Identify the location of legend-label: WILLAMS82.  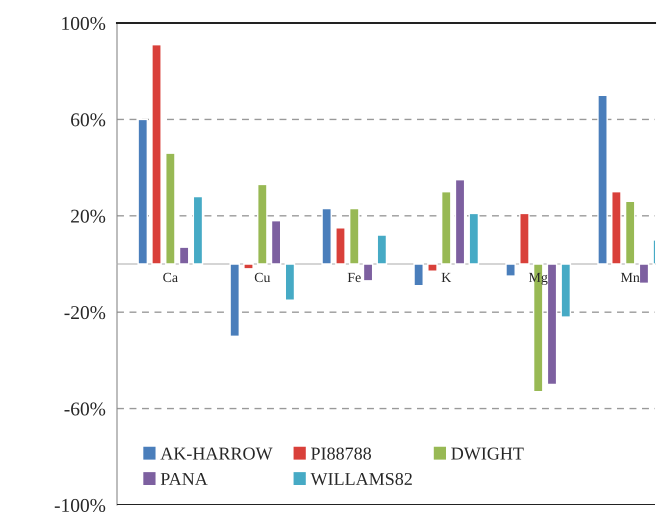
(361, 479).